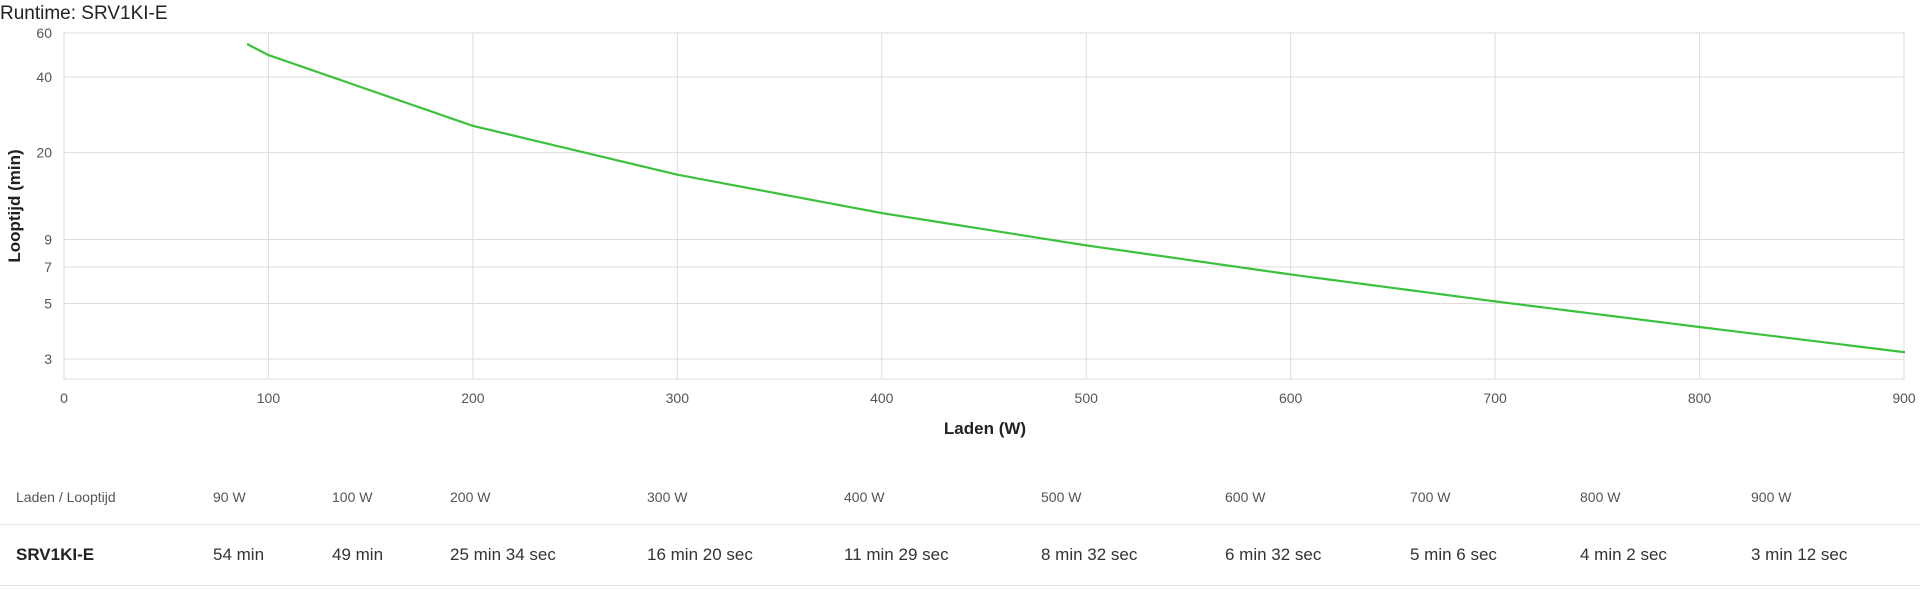 This screenshot has height=589, width=1920. I want to click on x-tick-label: 400, so click(882, 398).